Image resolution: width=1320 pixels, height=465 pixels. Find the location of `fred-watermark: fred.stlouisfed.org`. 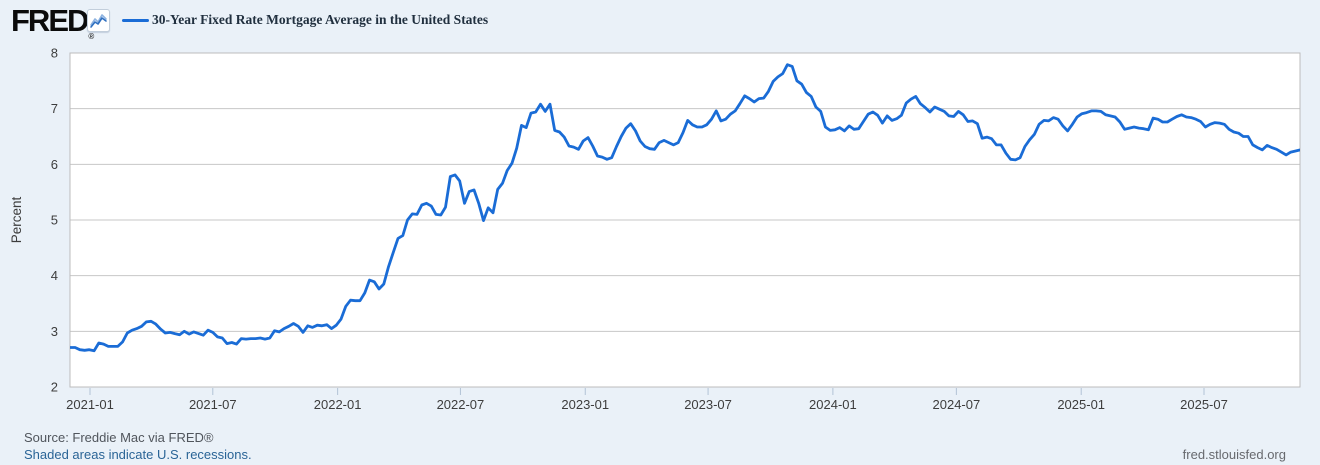

fred-watermark: fred.stlouisfed.org is located at coordinates (1234, 454).